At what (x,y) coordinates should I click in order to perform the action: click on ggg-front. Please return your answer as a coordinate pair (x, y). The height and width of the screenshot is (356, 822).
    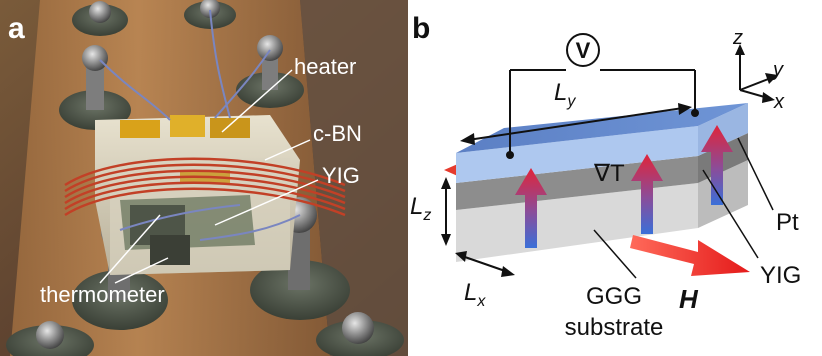
    Looking at the image, I should click on (577, 222).